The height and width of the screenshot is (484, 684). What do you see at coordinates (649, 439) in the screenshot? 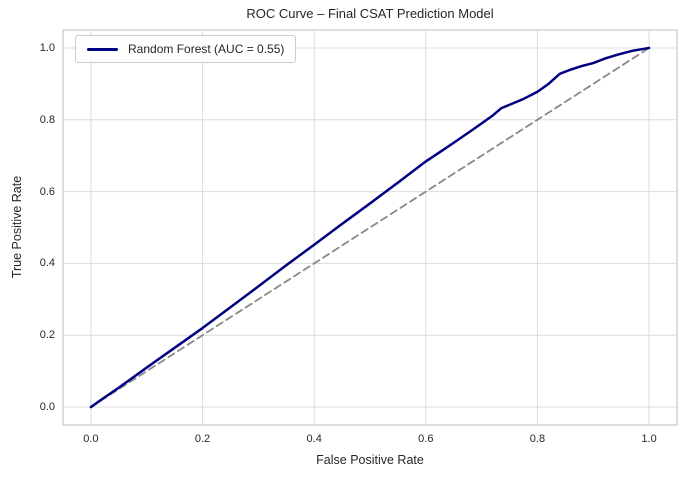
I see `x-tick-label: 1.0` at bounding box center [649, 439].